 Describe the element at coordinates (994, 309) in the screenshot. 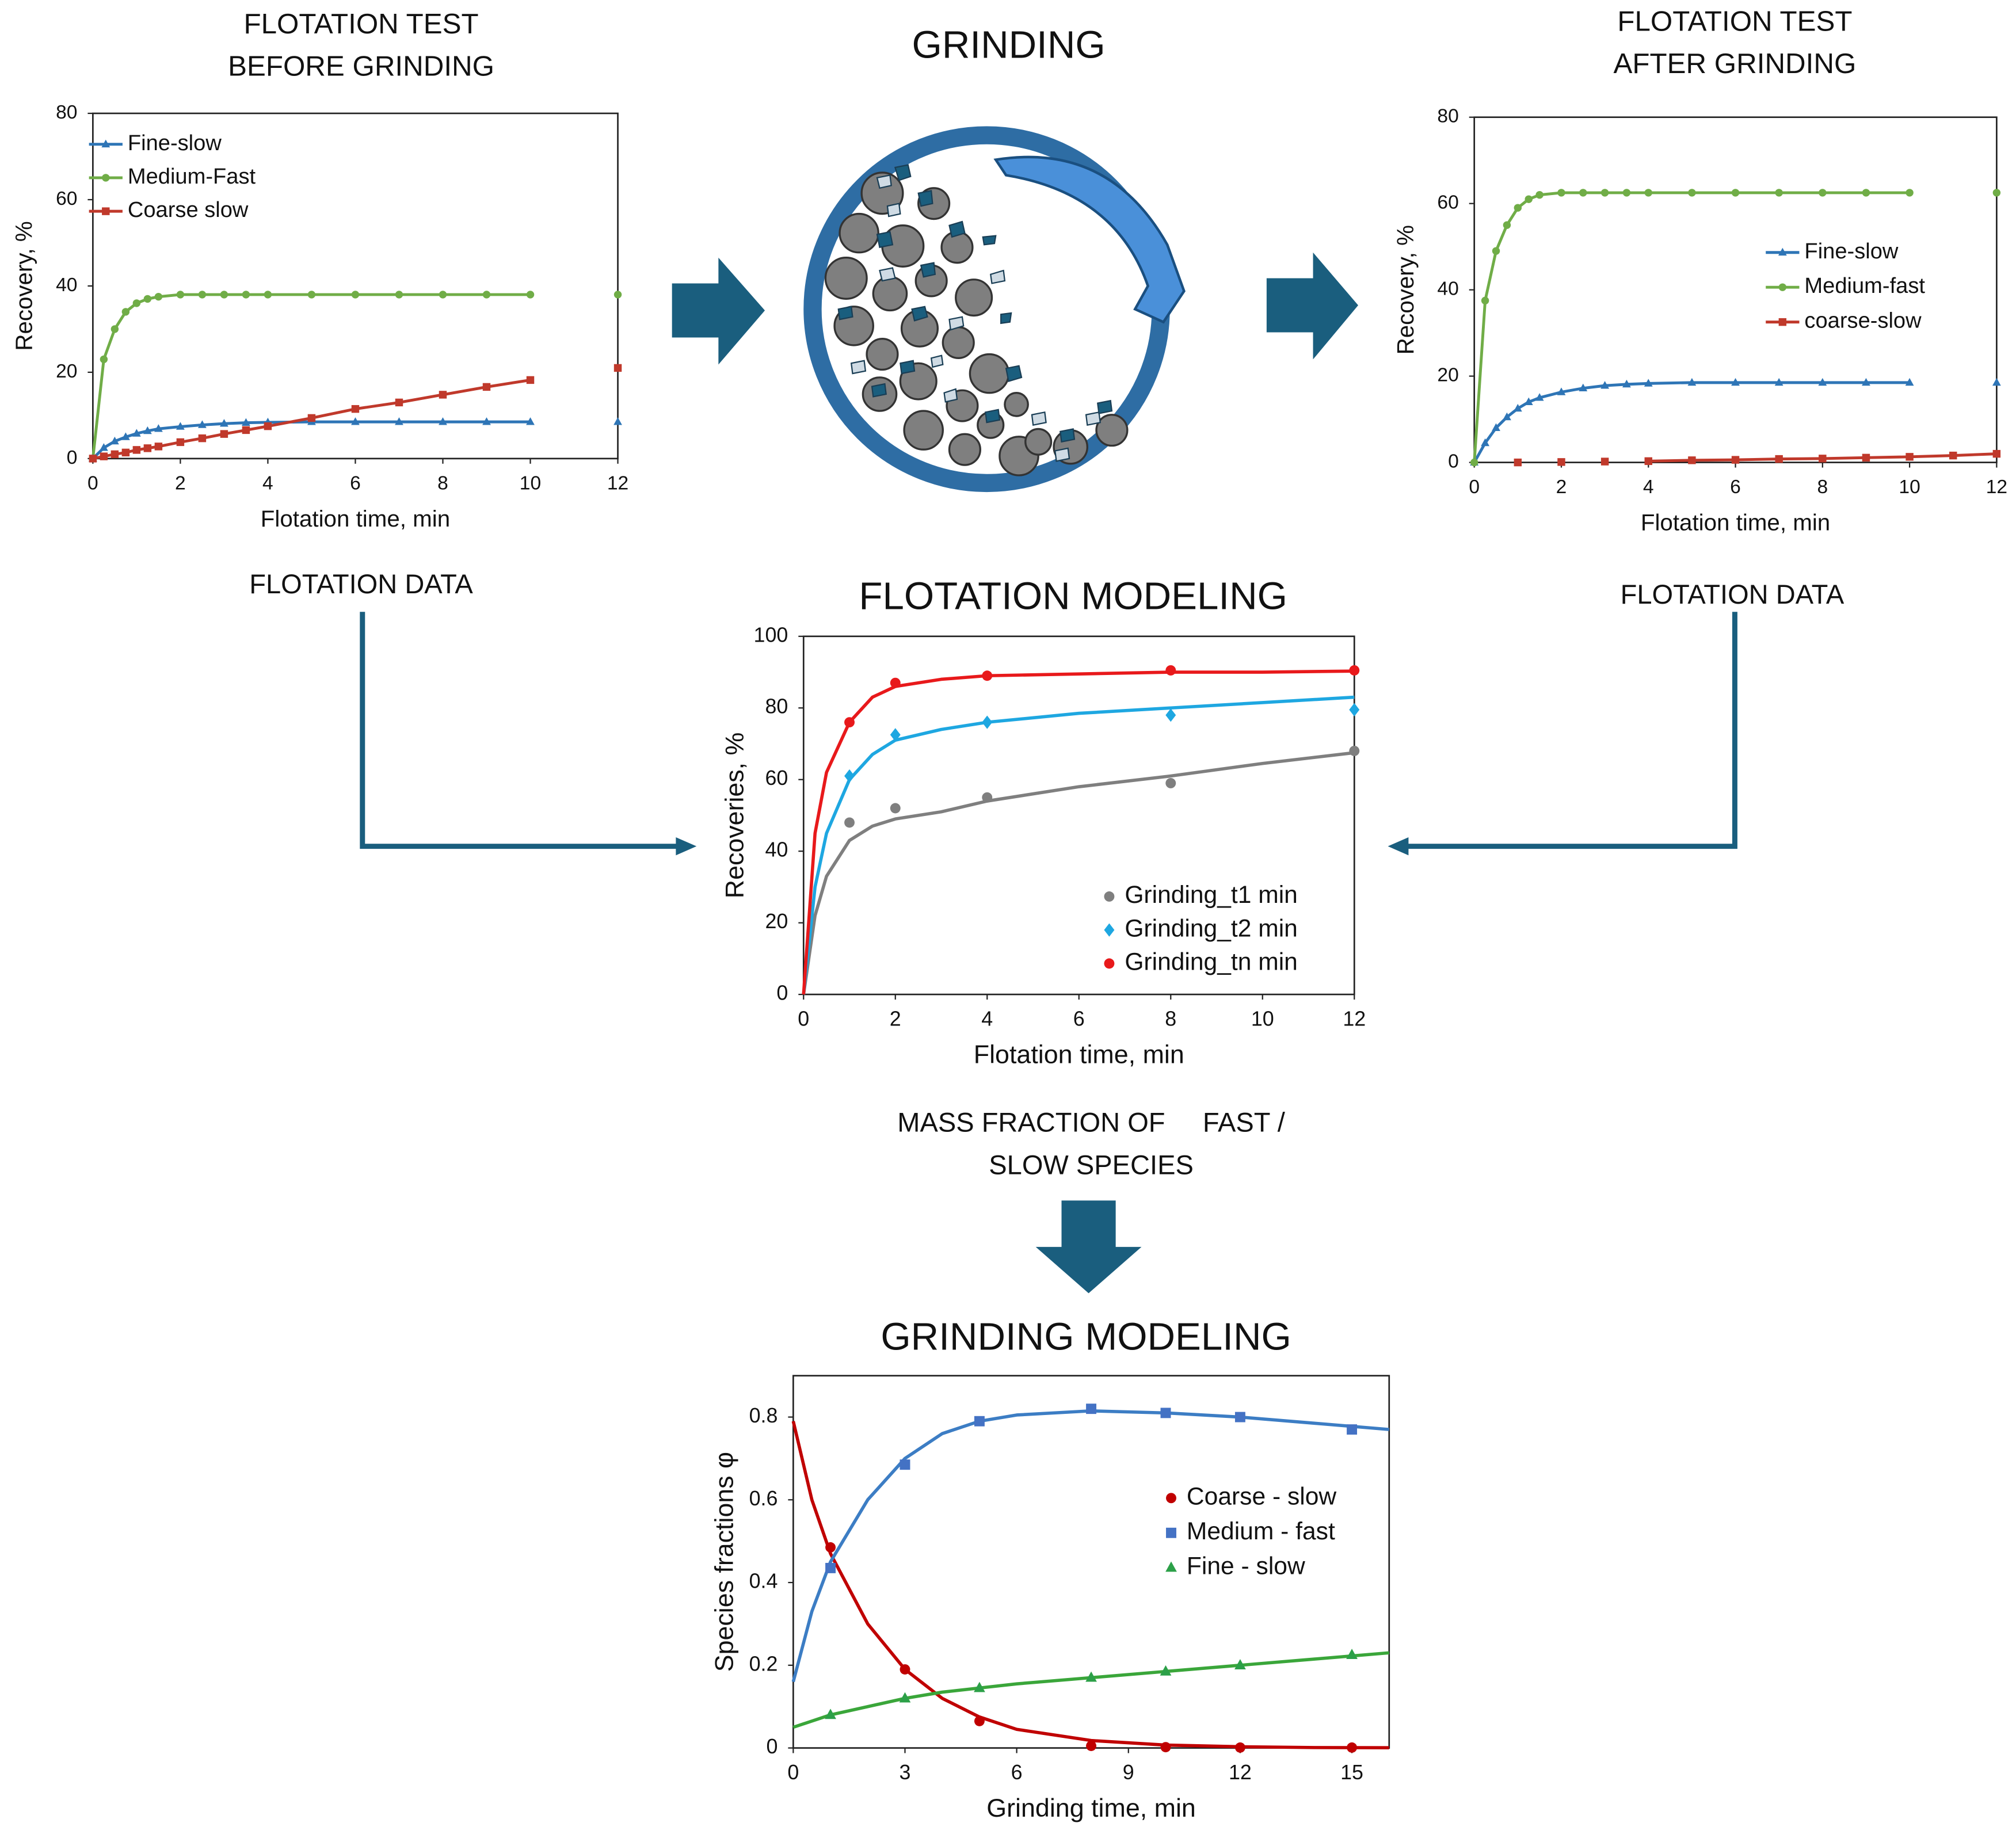

I see `mill` at that location.